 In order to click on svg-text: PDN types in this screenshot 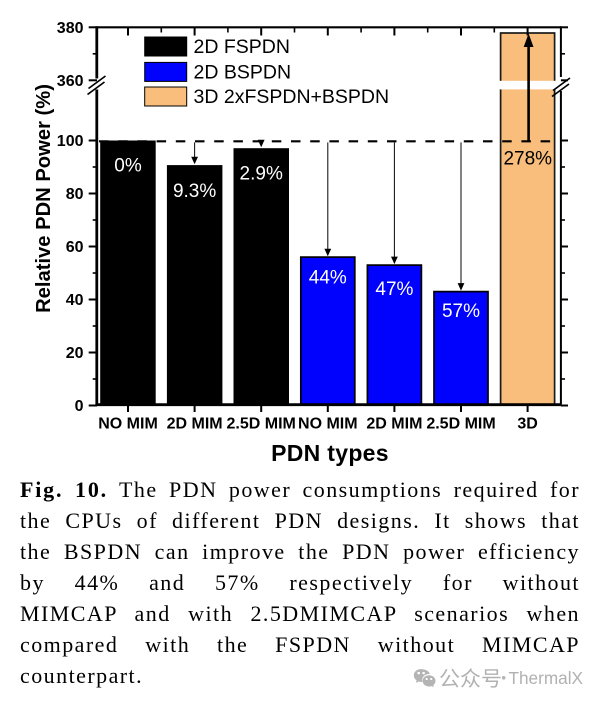, I will do `click(330, 453)`.